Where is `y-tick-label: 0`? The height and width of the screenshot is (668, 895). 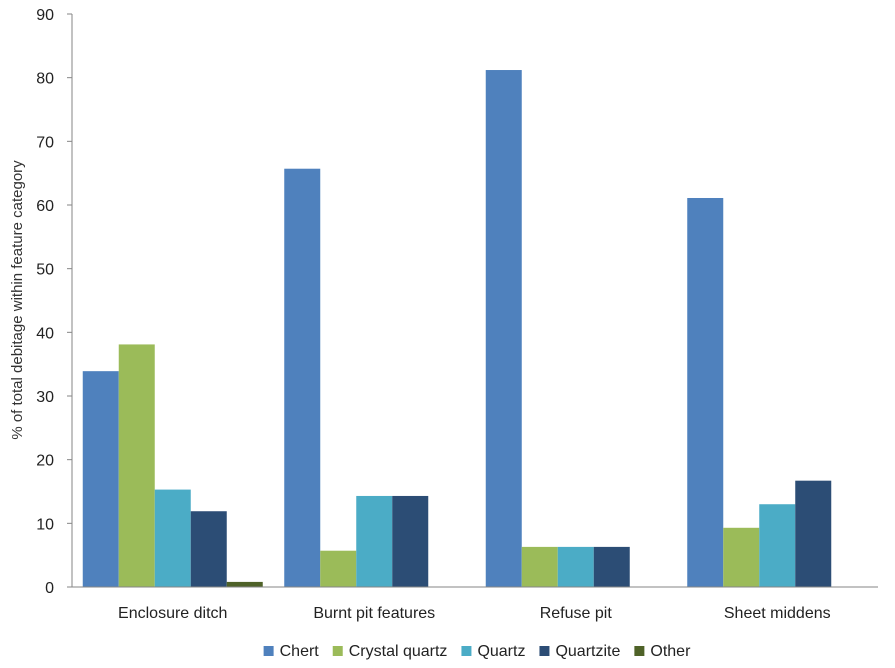 y-tick-label: 0 is located at coordinates (49, 588).